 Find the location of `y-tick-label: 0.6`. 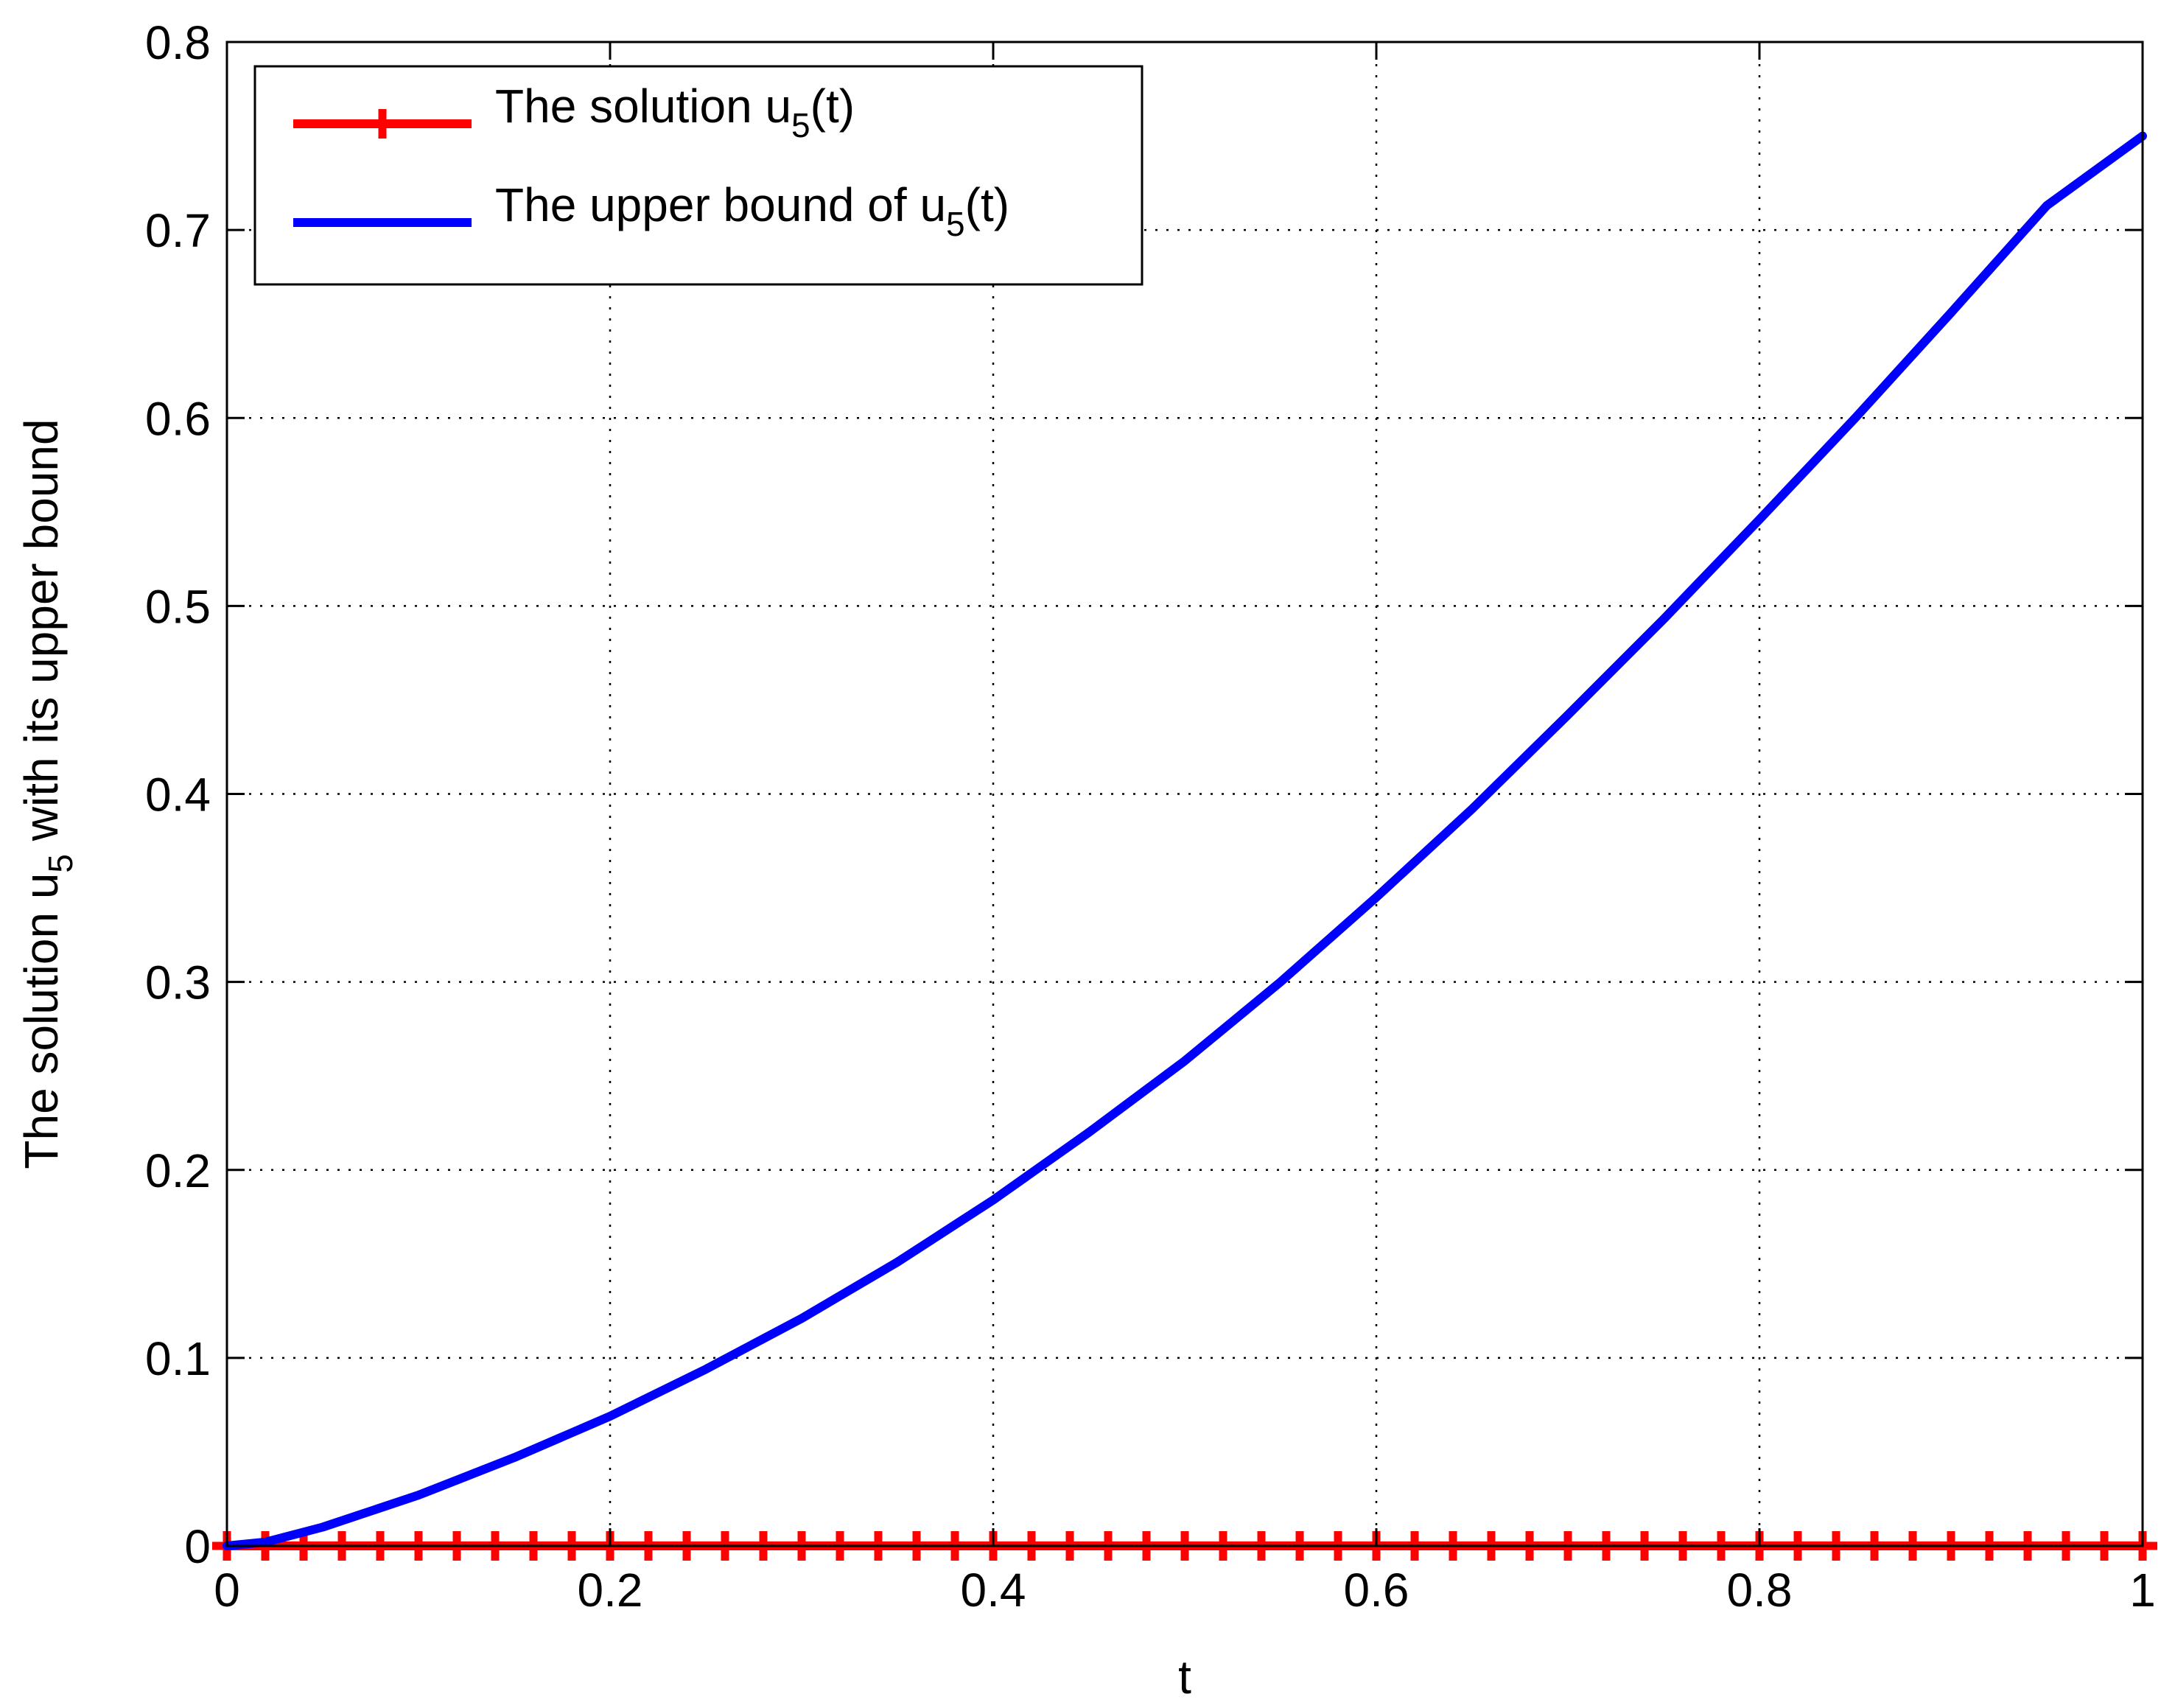

y-tick-label: 0.6 is located at coordinates (178, 418).